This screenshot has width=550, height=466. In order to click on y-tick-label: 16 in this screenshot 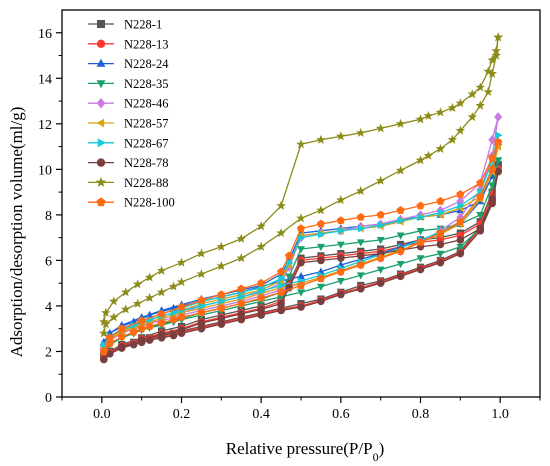, I will do `click(45, 34)`.